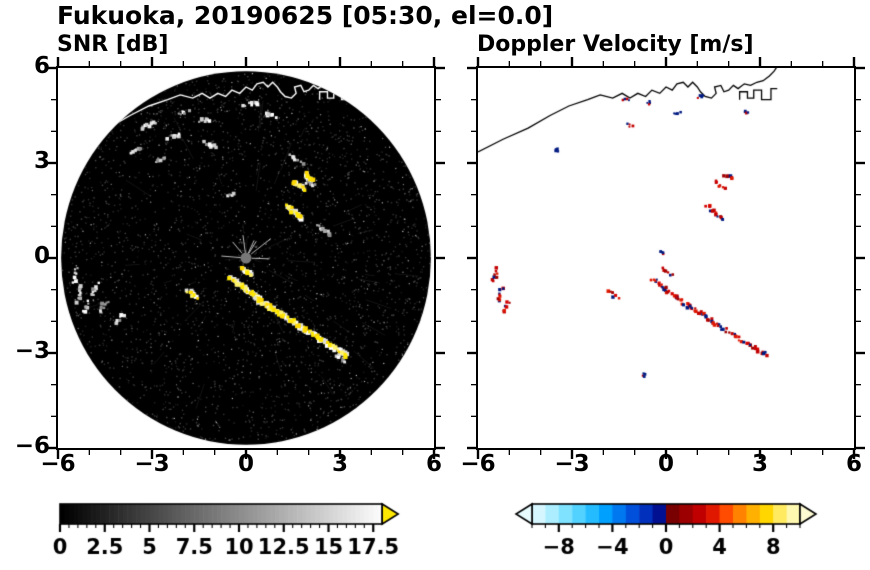  Describe the element at coordinates (41, 256) in the screenshot. I see `y-tick-label: 0` at that location.